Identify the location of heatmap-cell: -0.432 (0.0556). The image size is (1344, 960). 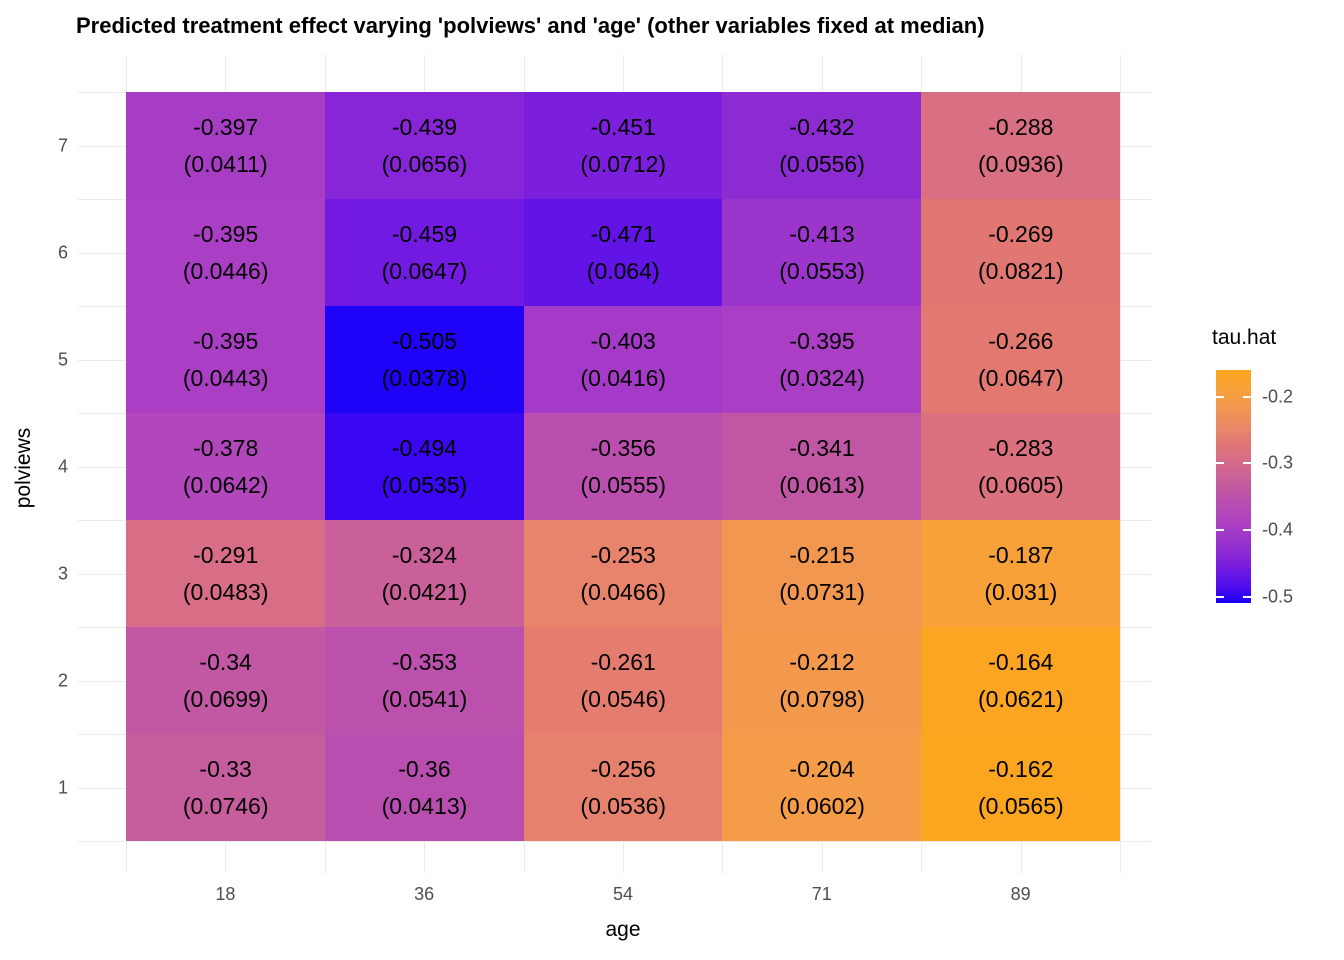
(822, 145).